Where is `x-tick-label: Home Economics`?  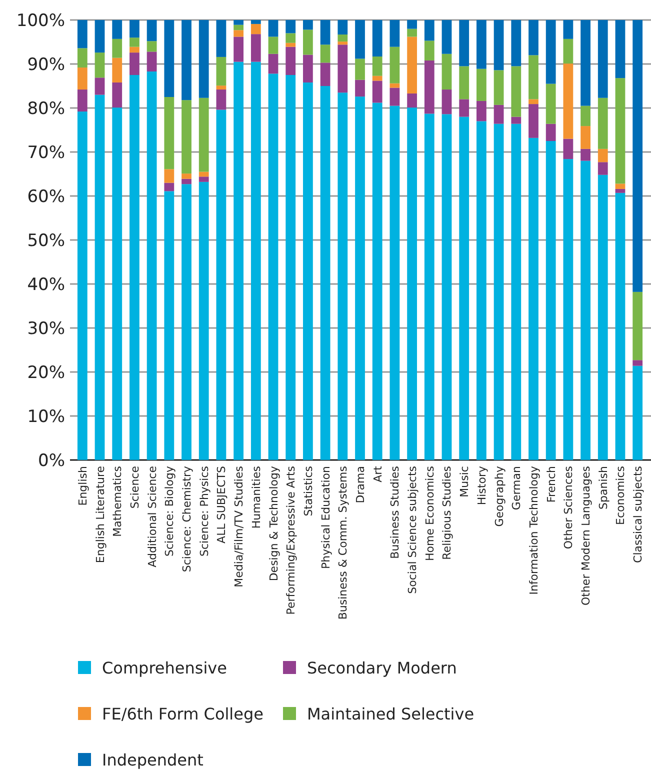 x-tick-label: Home Economics is located at coordinates (429, 513).